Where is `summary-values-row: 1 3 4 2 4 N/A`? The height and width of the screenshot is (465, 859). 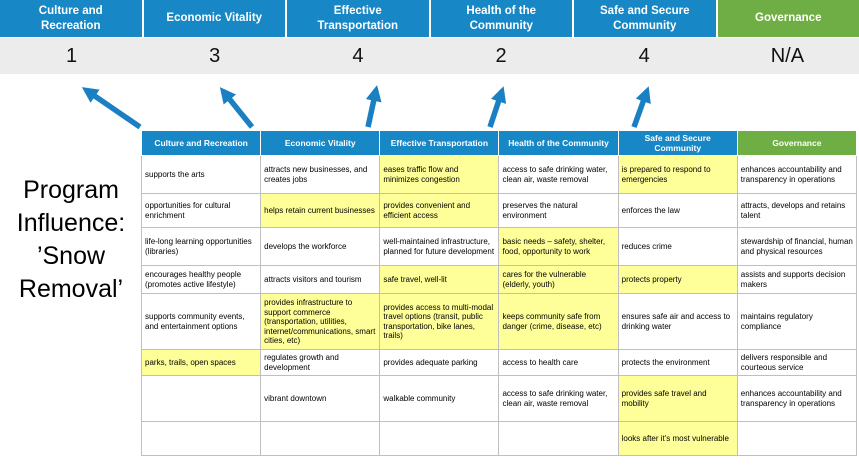
summary-values-row: 1 3 4 2 4 N/A is located at coordinates (429, 56).